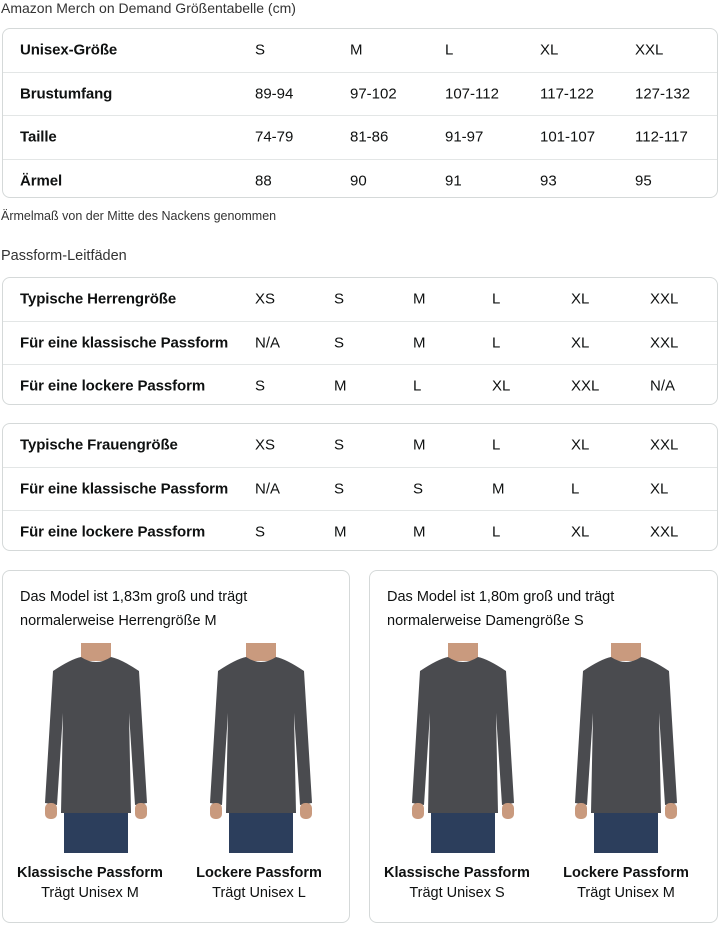 This screenshot has width=720, height=925. Describe the element at coordinates (360, 446) in the screenshot. I see `table-row: Typische Frauengröße XS S M L XL XXL` at that location.